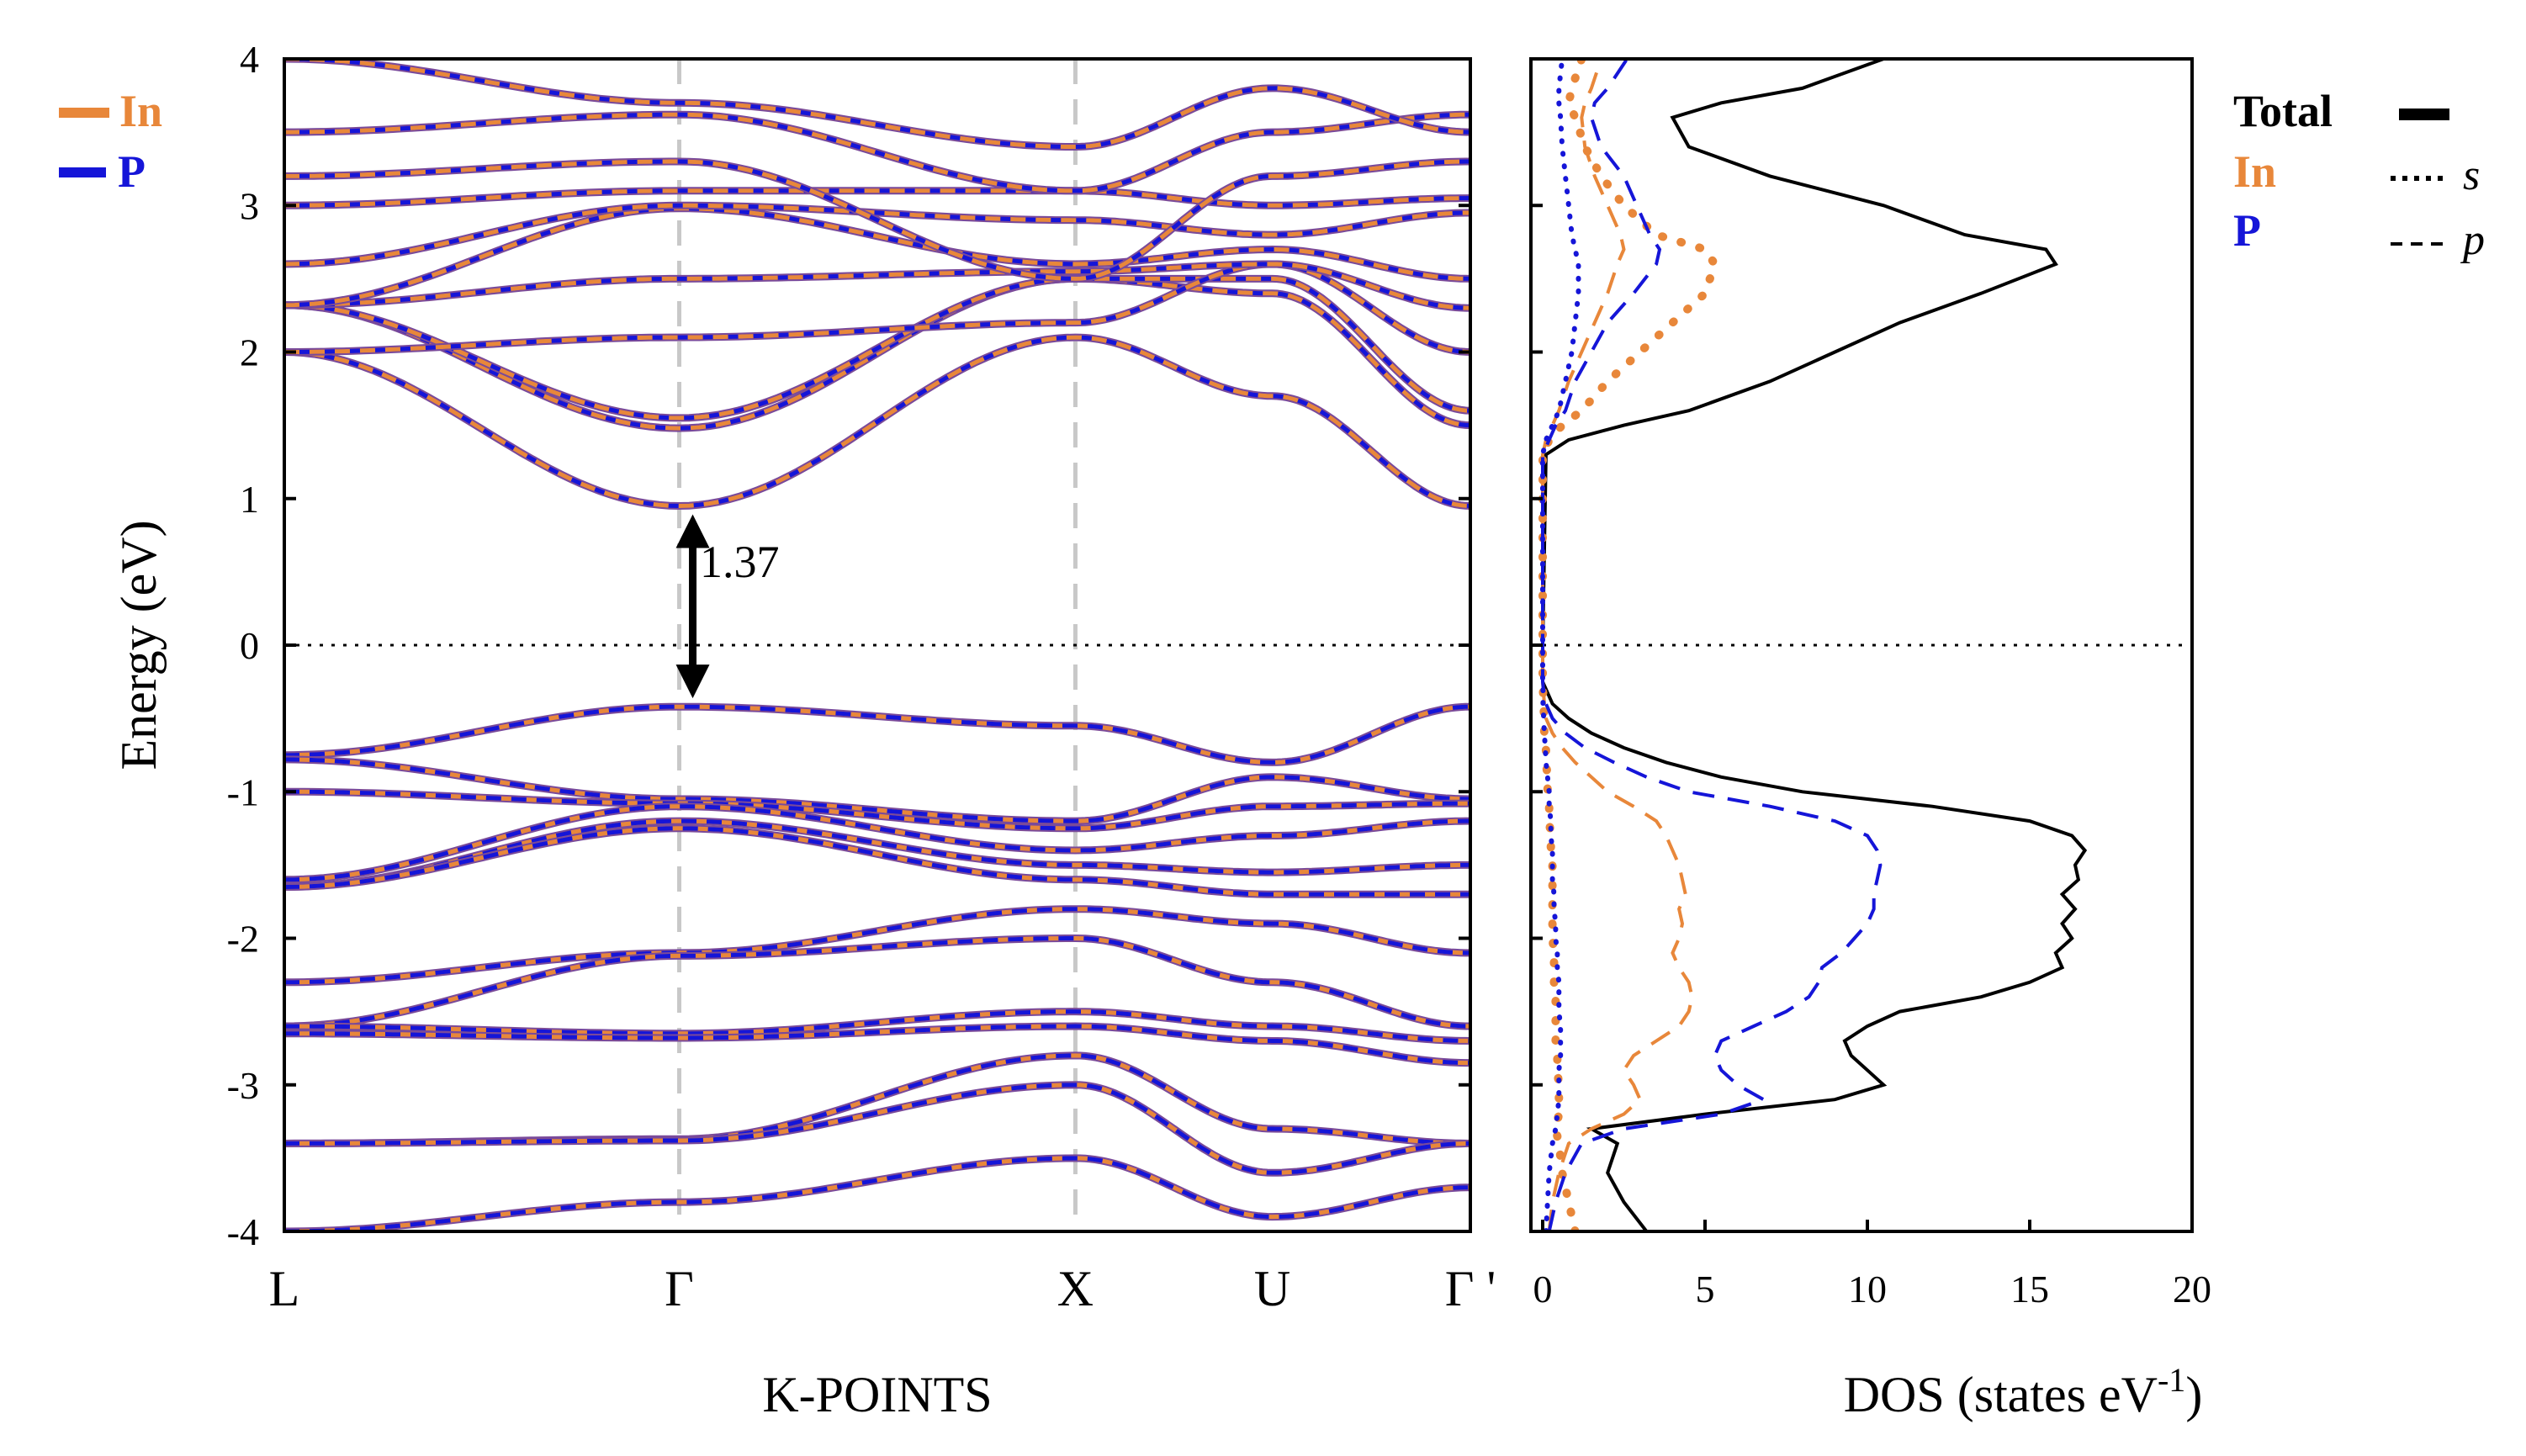 The height and width of the screenshot is (1456, 2526). I want to click on dos-tick-label: 5, so click(1706, 1289).